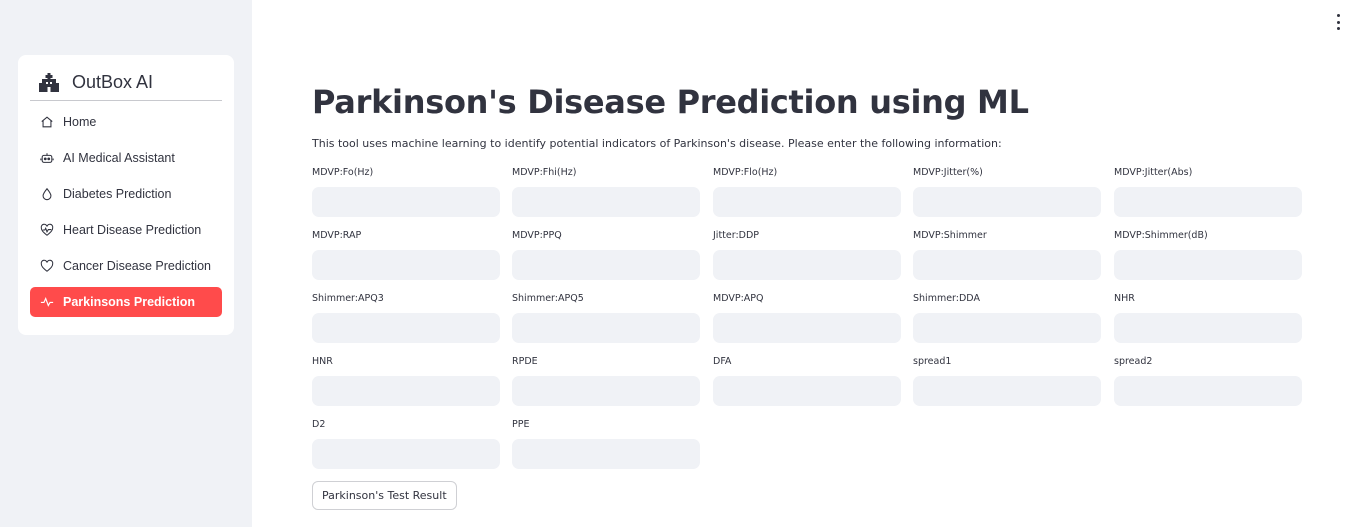 Image resolution: width=1362 pixels, height=527 pixels. What do you see at coordinates (1124, 298) in the screenshot?
I see `field-label: NHR` at bounding box center [1124, 298].